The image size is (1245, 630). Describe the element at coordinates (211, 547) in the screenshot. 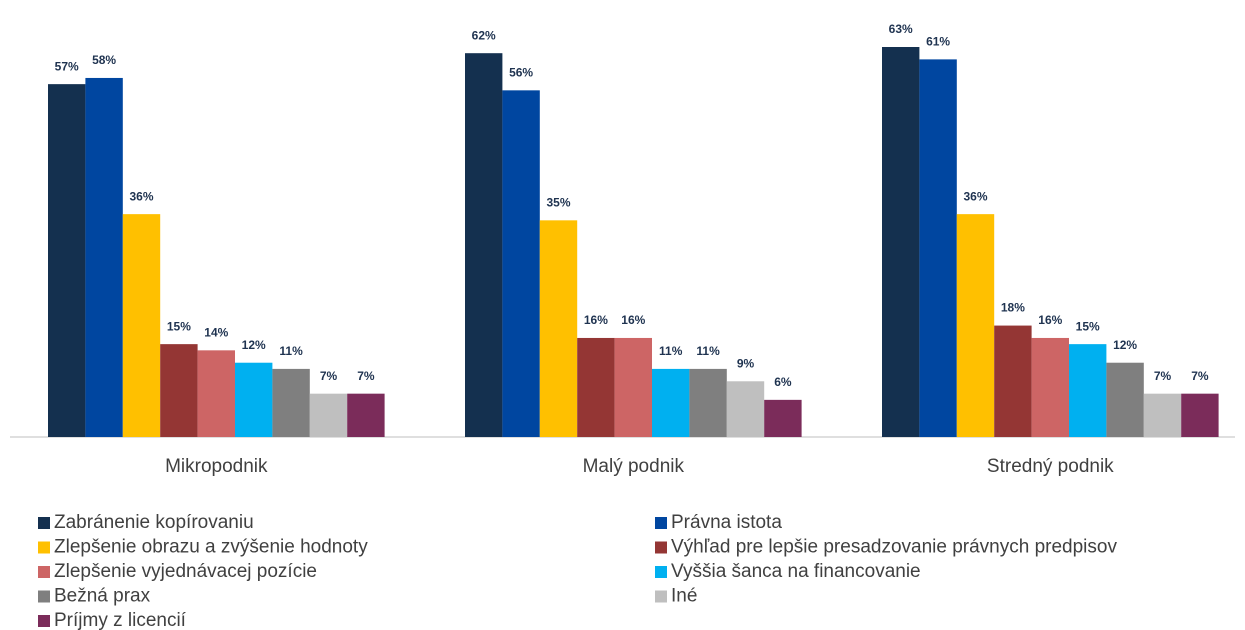

I see `legend-label: Zlepšenie obrazu a zvýšenie hodnoty` at that location.